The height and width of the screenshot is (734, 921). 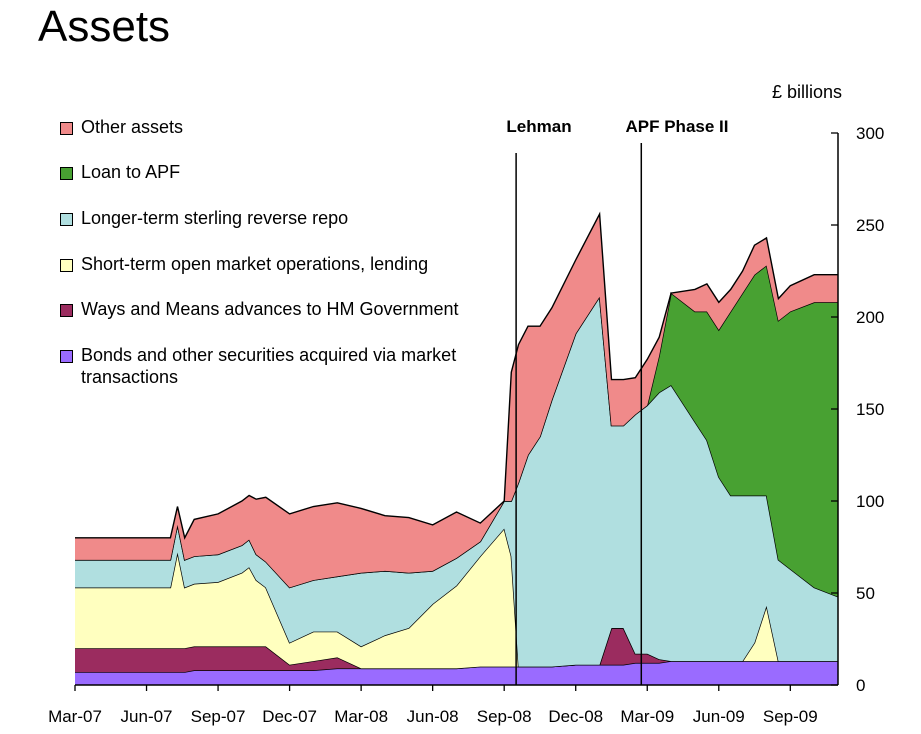 I want to click on x-tick-label: Sep-09, so click(x=790, y=716).